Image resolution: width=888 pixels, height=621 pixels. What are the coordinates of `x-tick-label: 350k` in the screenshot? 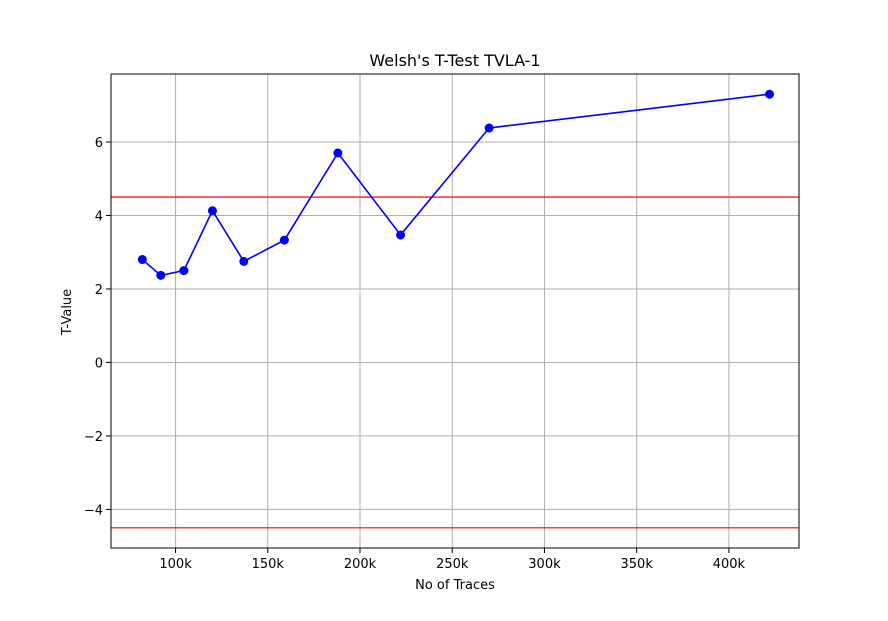 It's located at (637, 564).